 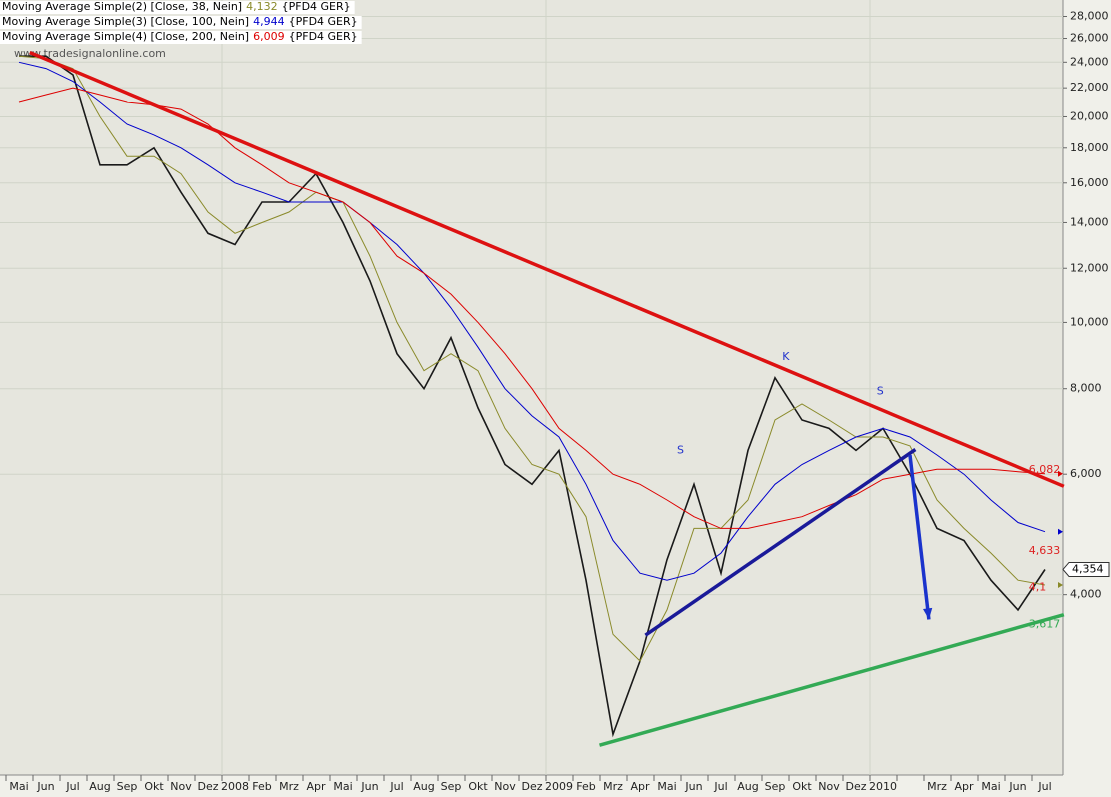 I want to click on x-axis-panel, so click(x=531, y=786).